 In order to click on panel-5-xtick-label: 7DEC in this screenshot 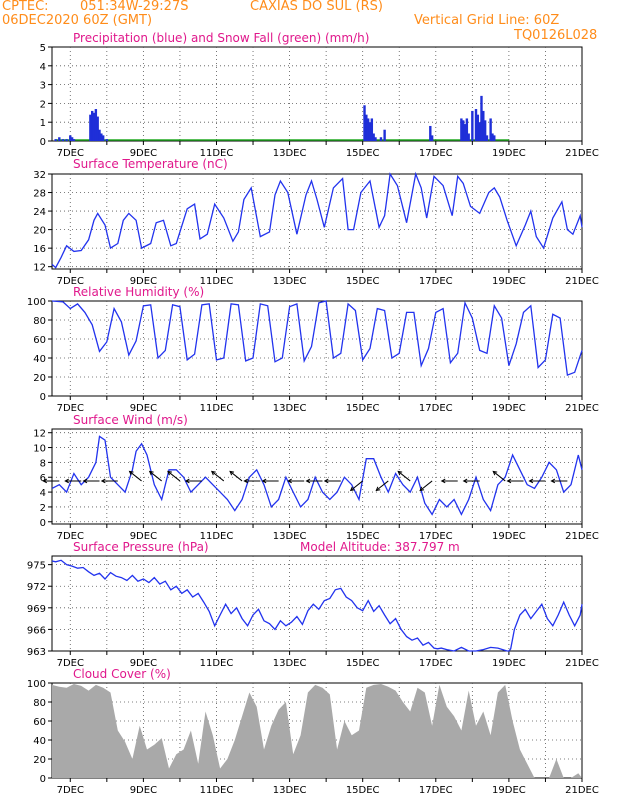, I will do `click(70, 790)`.